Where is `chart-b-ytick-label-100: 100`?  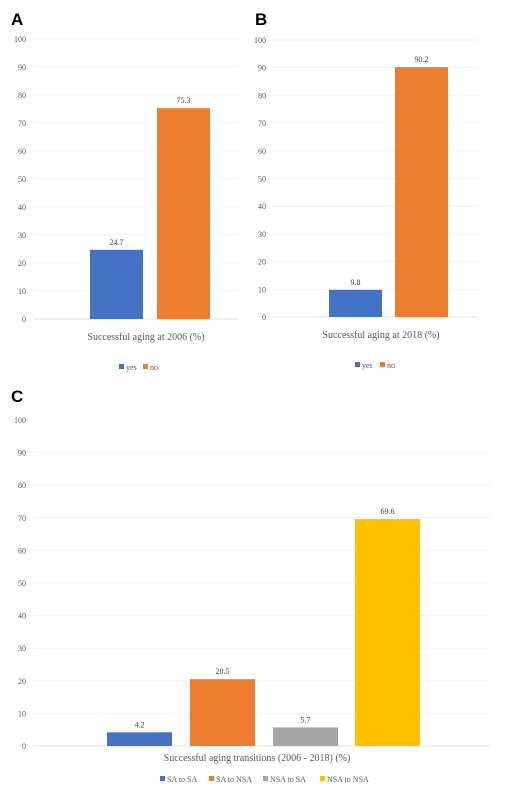 chart-b-ytick-label-100: 100 is located at coordinates (260, 40).